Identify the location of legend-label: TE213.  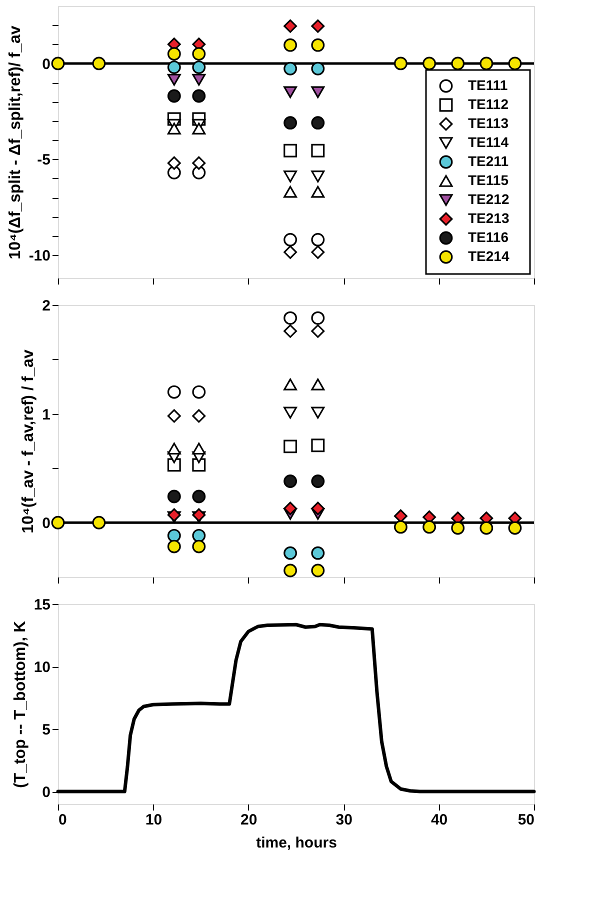
(489, 218).